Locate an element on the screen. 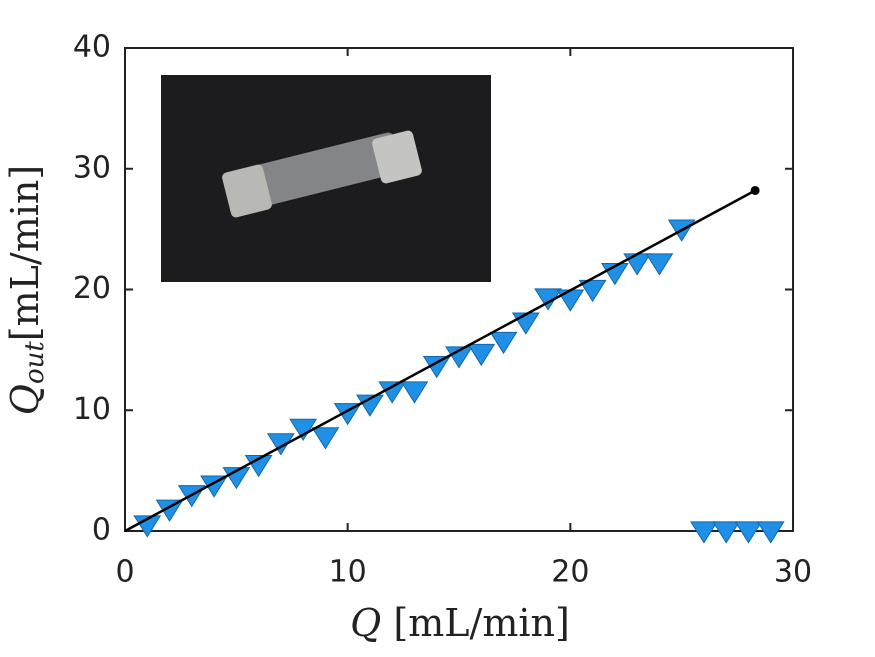 The image size is (875, 657). y-tick-label: 30 is located at coordinates (92, 167).